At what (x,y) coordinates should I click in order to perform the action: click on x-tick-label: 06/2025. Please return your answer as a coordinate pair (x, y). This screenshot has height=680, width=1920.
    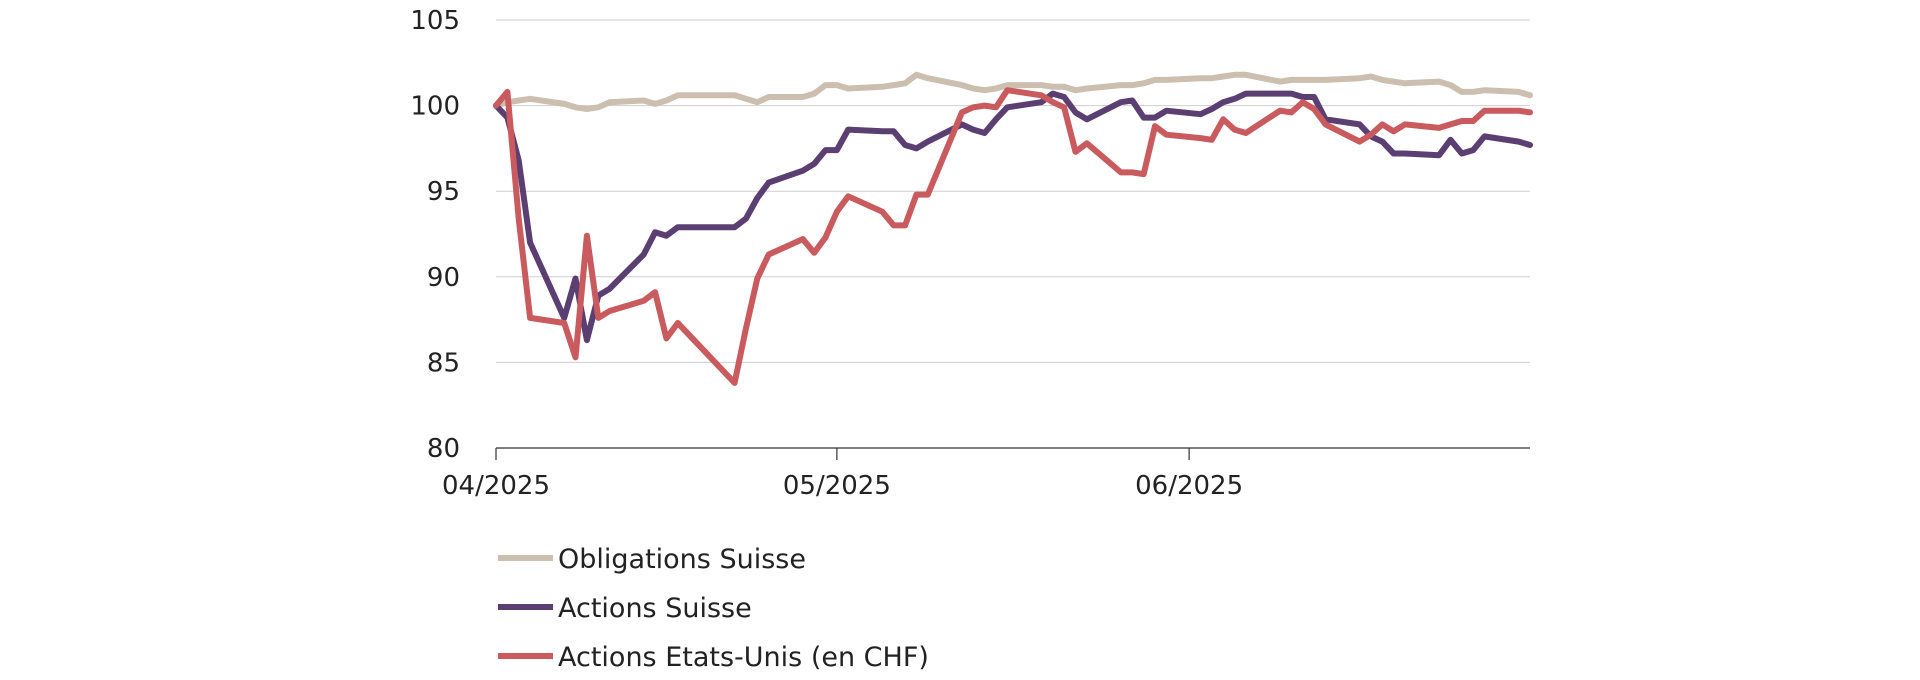
    Looking at the image, I should click on (1189, 486).